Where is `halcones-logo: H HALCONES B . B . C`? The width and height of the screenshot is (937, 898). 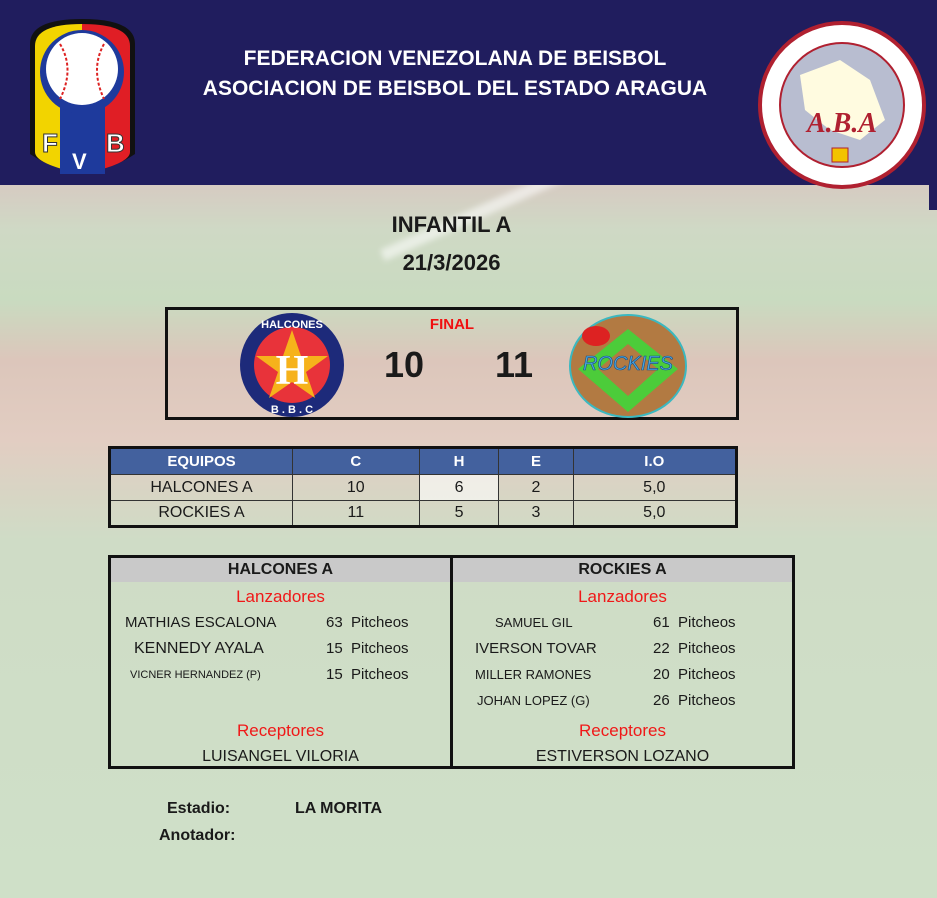 halcones-logo: H HALCONES B . B . C is located at coordinates (292, 365).